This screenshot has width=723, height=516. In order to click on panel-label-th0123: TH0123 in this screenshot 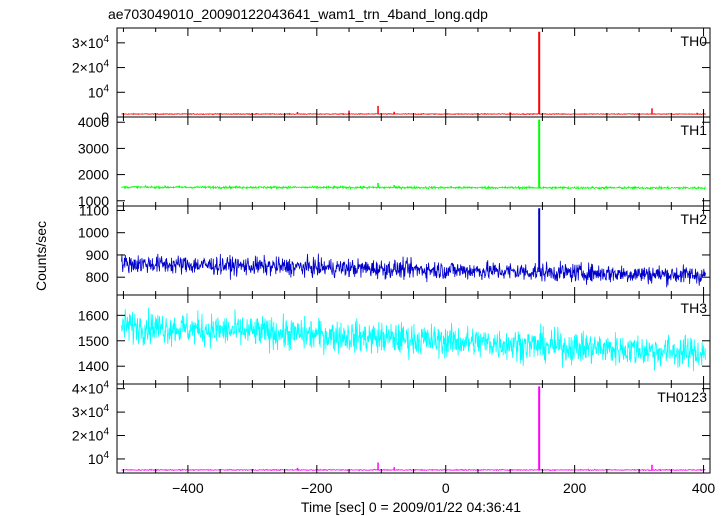, I will do `click(682, 397)`.